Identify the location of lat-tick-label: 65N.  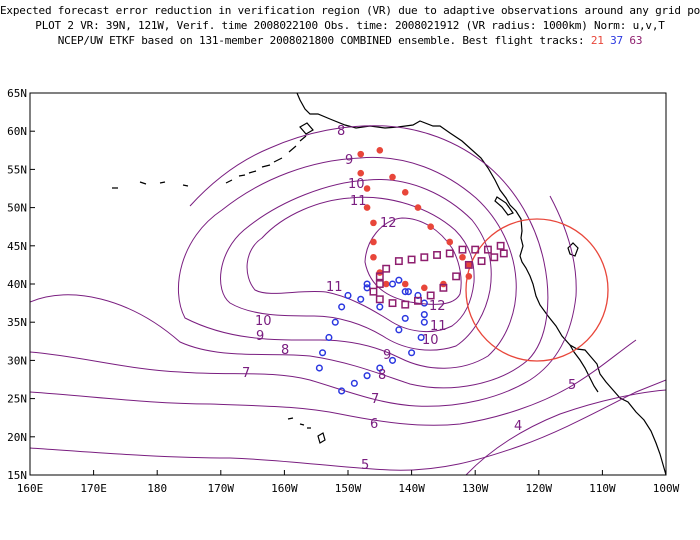
(17, 93).